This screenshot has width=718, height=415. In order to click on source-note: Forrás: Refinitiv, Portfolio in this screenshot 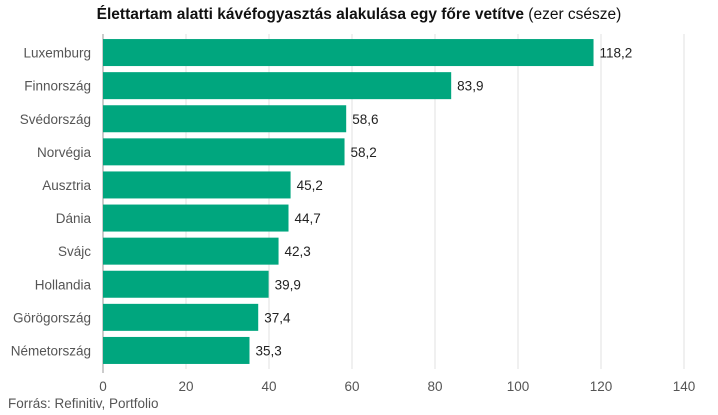, I will do `click(83, 403)`.